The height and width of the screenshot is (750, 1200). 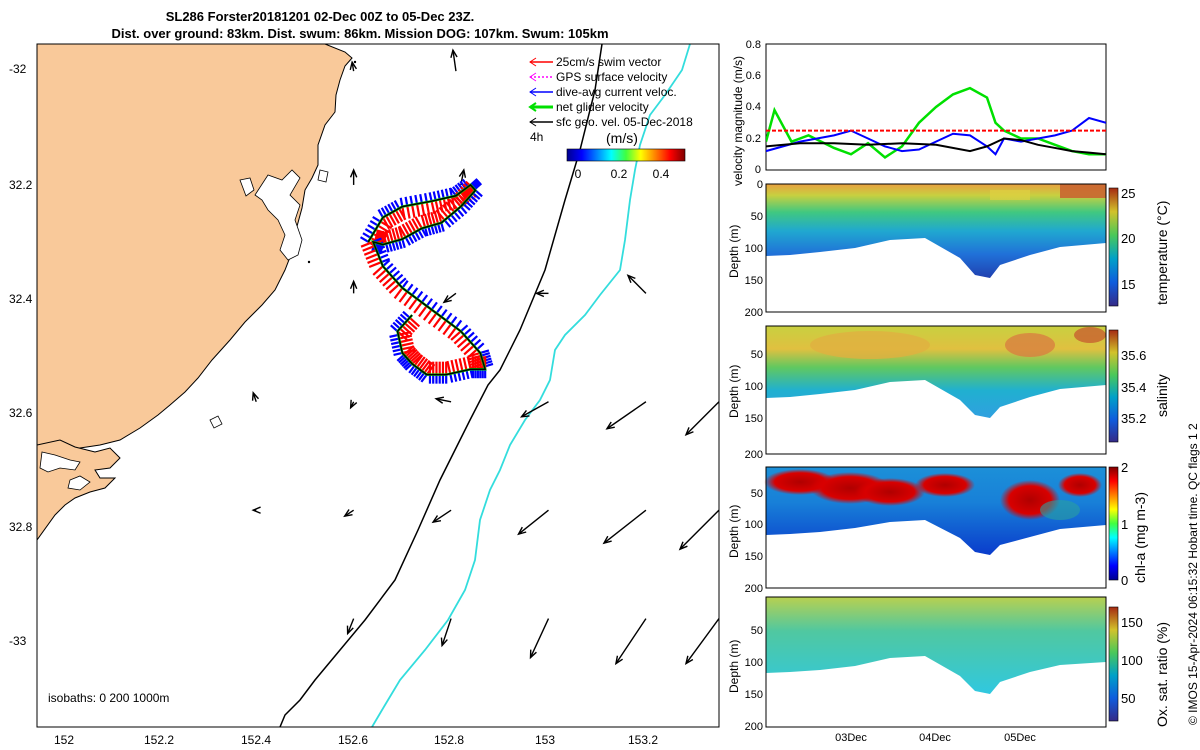 I want to click on colorbar-tick: 0, so click(x=578, y=174).